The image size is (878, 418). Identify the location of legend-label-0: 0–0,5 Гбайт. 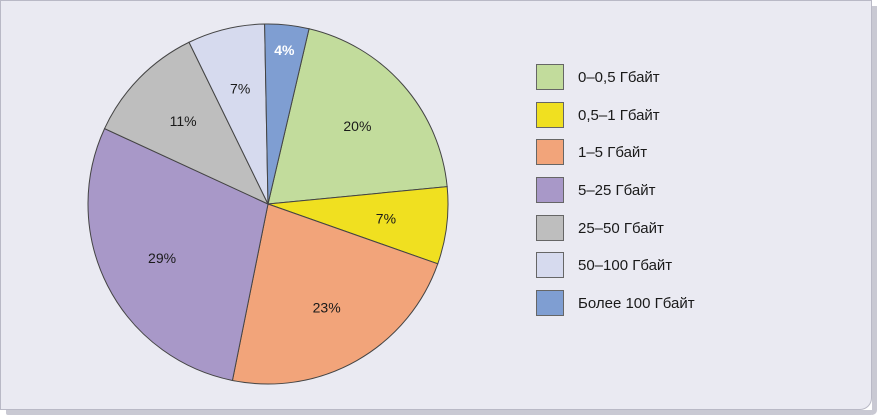
(619, 77).